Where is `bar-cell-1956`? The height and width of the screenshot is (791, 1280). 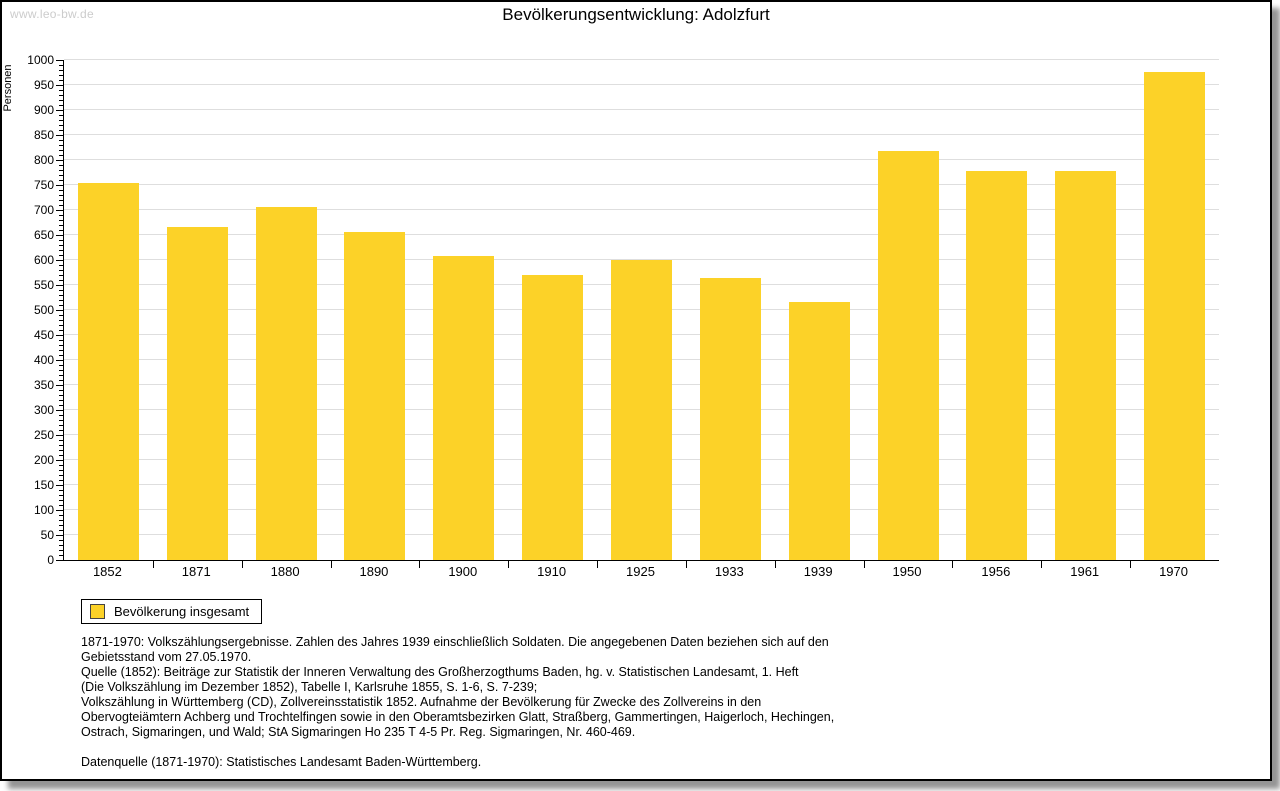 bar-cell-1956 is located at coordinates (996, 310).